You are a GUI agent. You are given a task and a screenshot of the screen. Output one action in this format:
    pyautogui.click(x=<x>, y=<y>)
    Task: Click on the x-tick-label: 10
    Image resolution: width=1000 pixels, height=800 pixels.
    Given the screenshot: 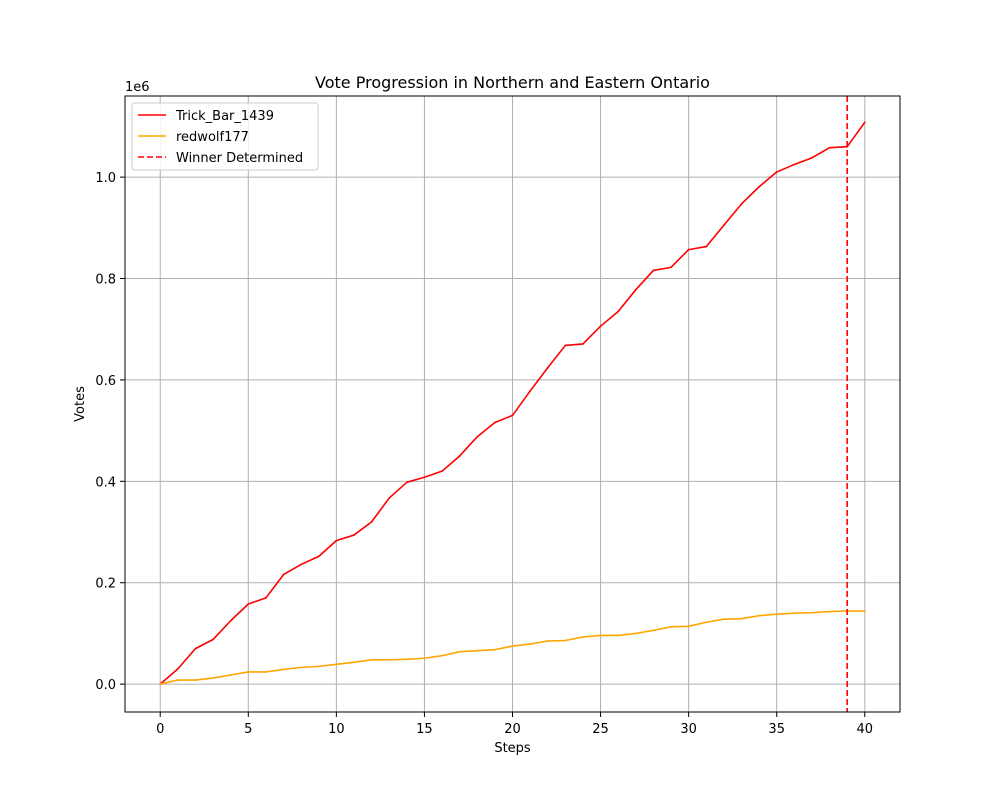 What is the action you would take?
    pyautogui.click(x=336, y=729)
    